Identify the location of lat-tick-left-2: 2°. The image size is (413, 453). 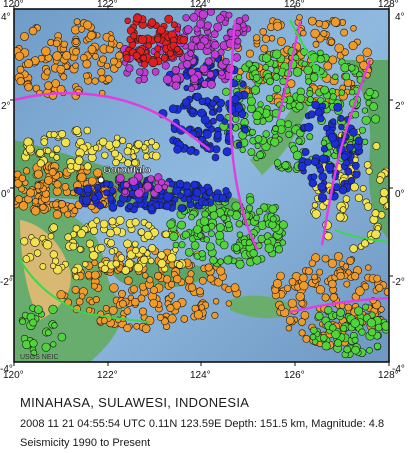
(6, 106).